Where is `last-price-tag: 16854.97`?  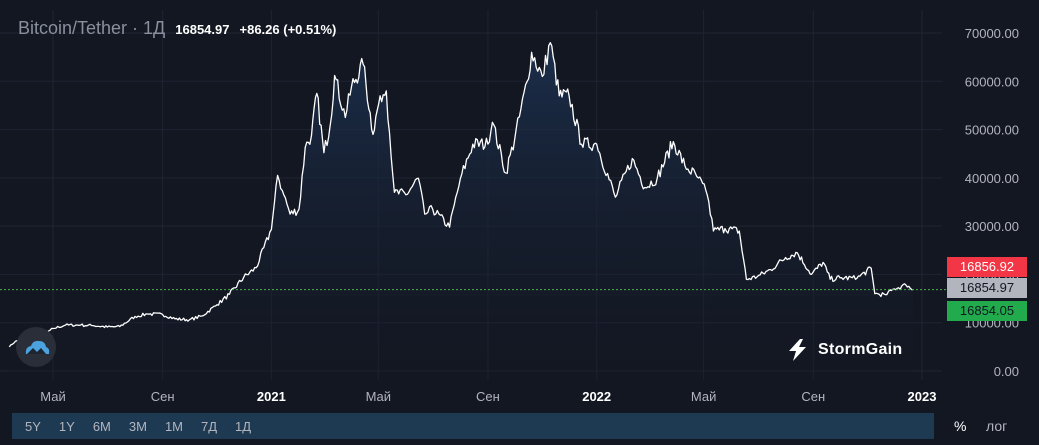 last-price-tag: 16854.97 is located at coordinates (987, 288).